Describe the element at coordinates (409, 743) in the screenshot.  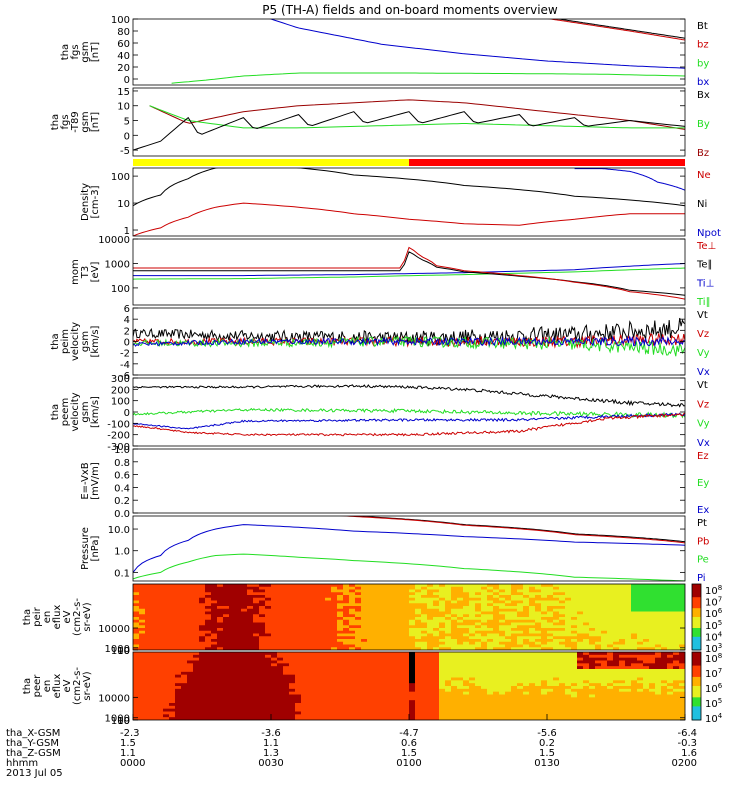
I see `x-row-value: 0.6` at that location.